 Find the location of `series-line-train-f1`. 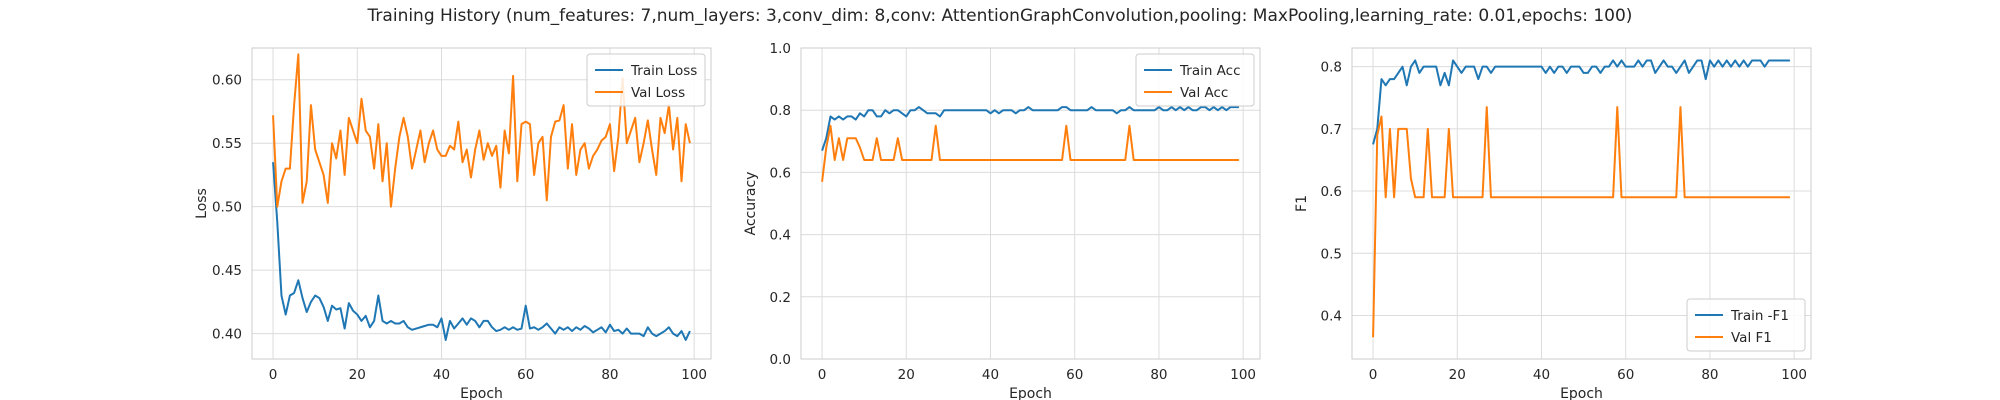

series-line-train-f1 is located at coordinates (1581, 102).